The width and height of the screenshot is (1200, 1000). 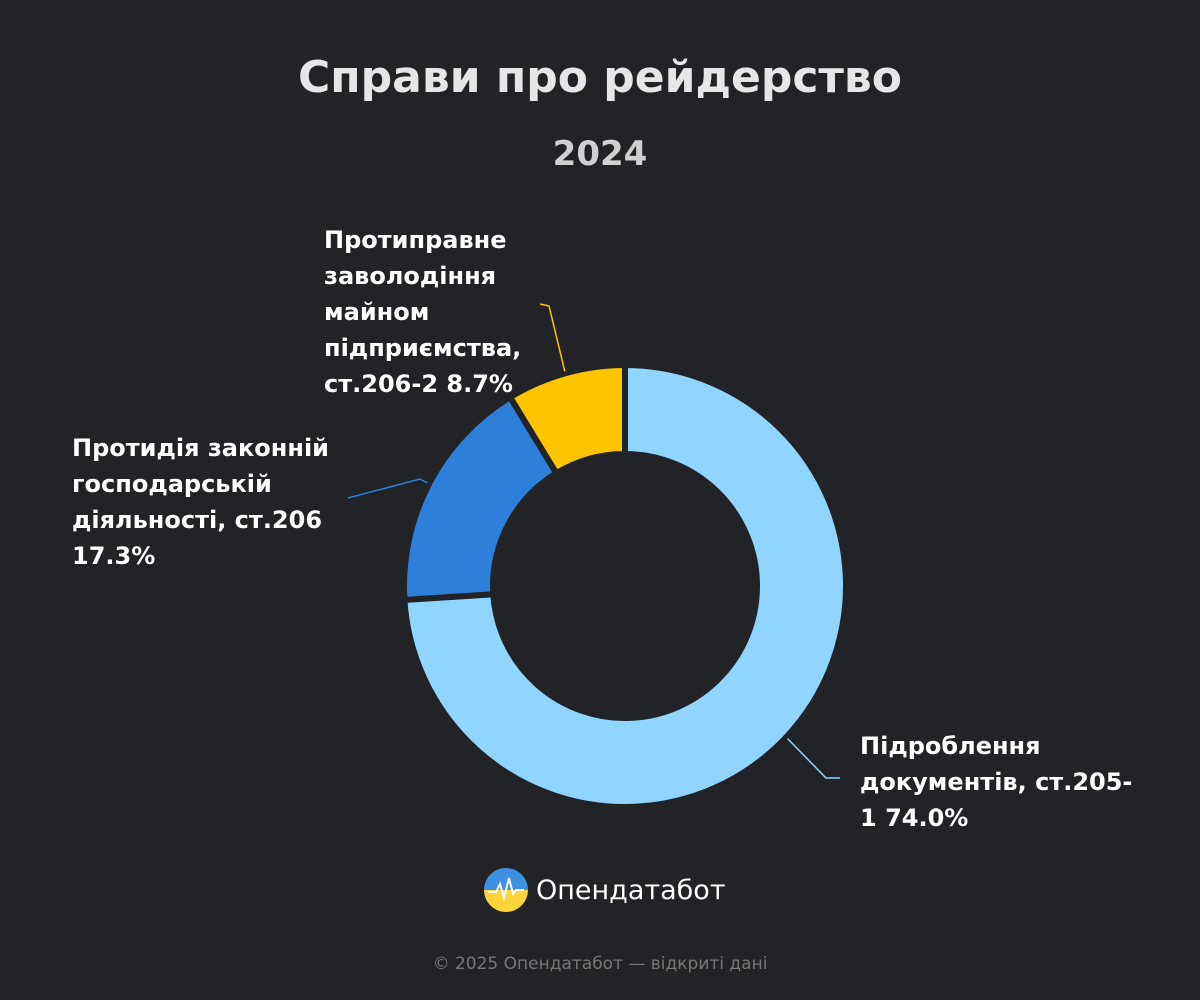 I want to click on brand-logo, so click(x=506, y=890).